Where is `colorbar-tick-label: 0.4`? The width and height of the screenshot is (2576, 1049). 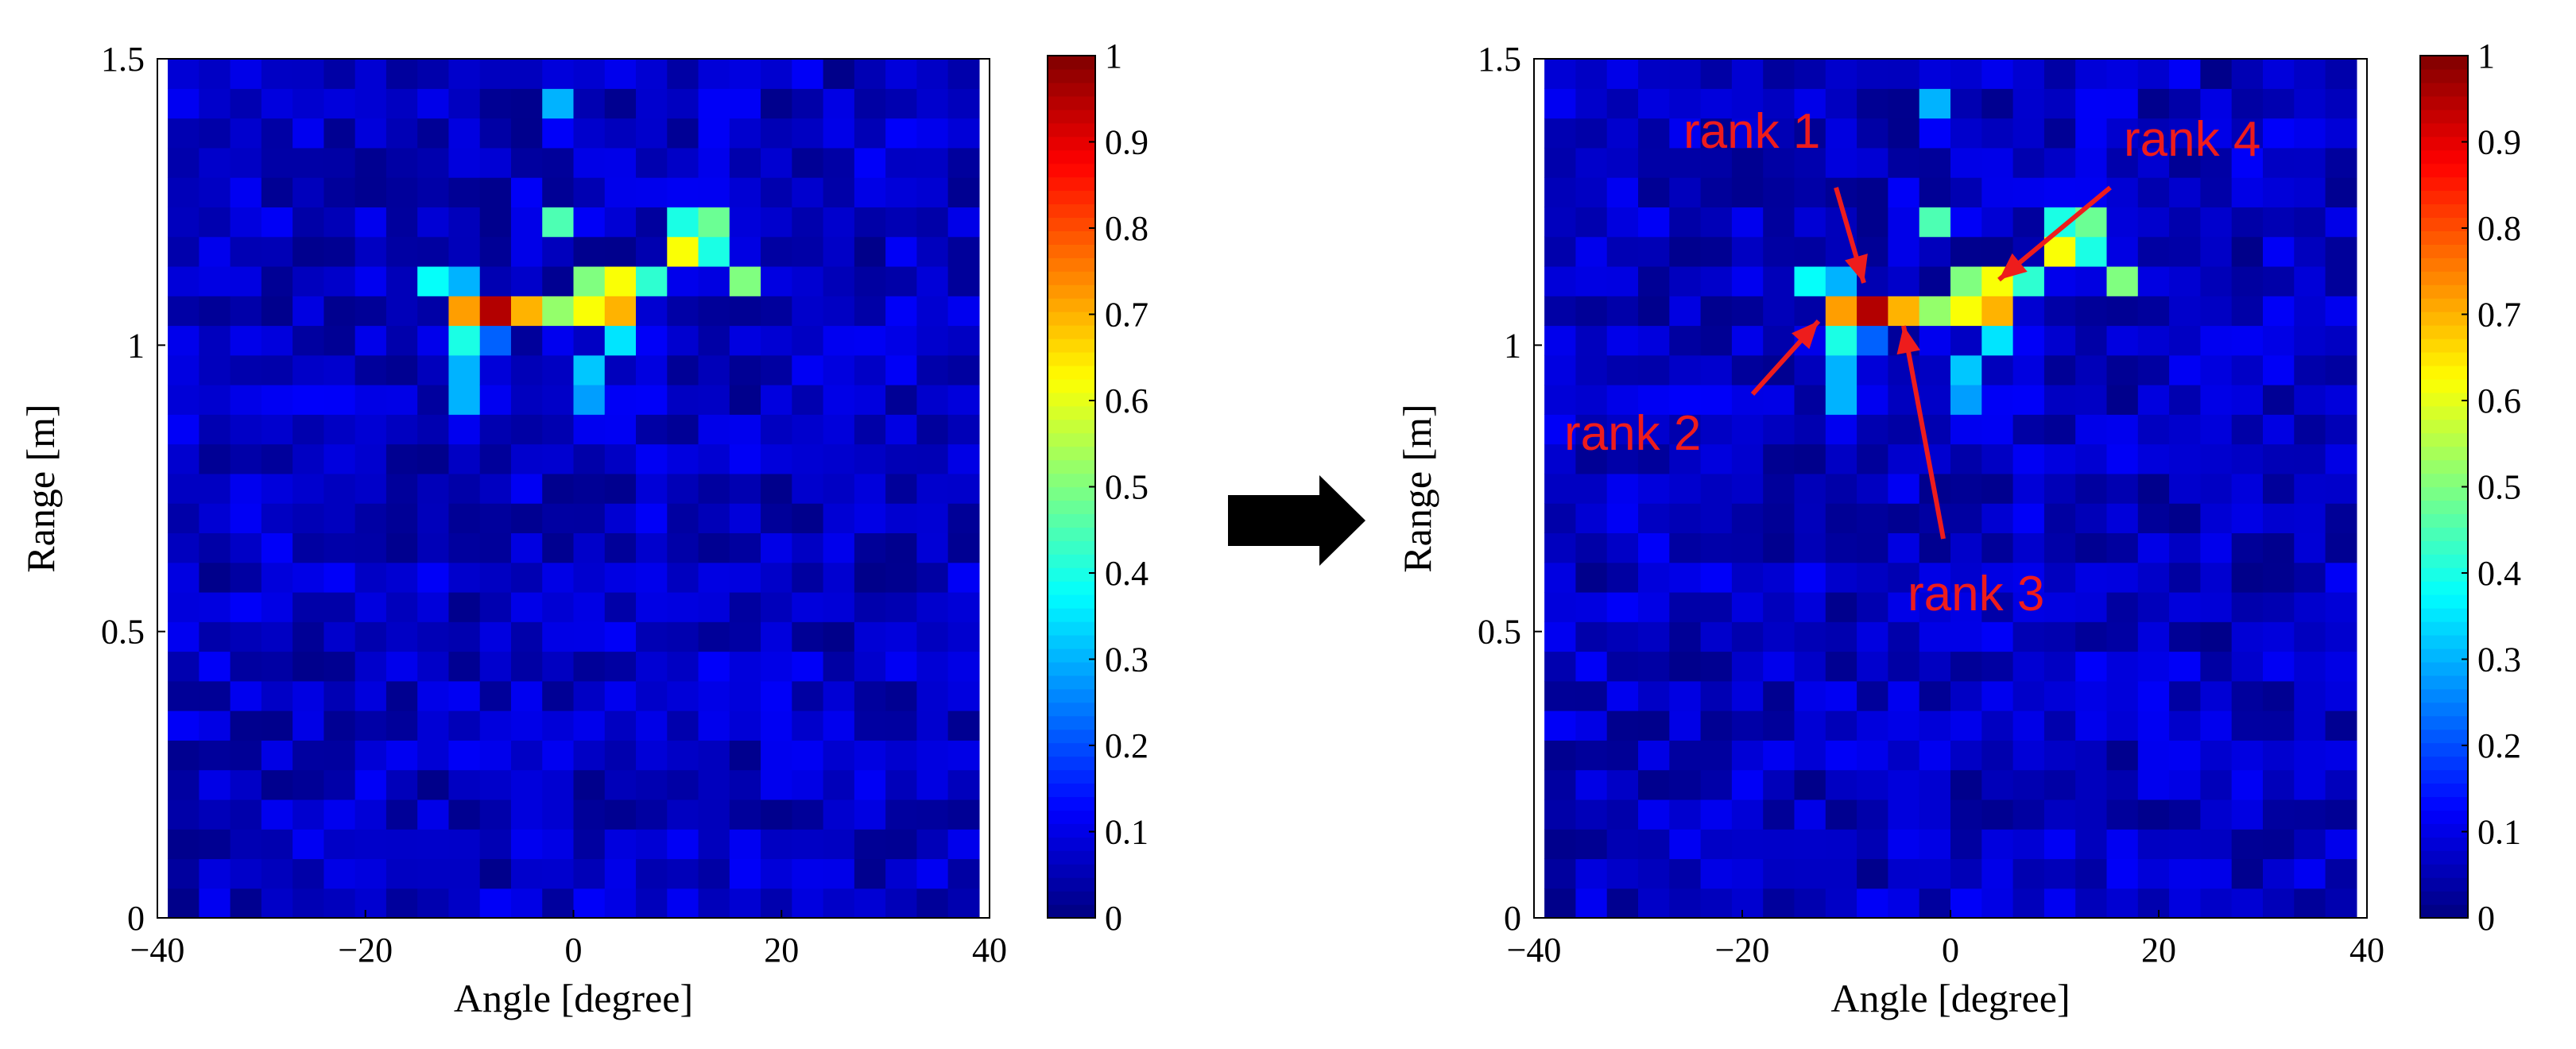 colorbar-tick-label: 0.4 is located at coordinates (1127, 573).